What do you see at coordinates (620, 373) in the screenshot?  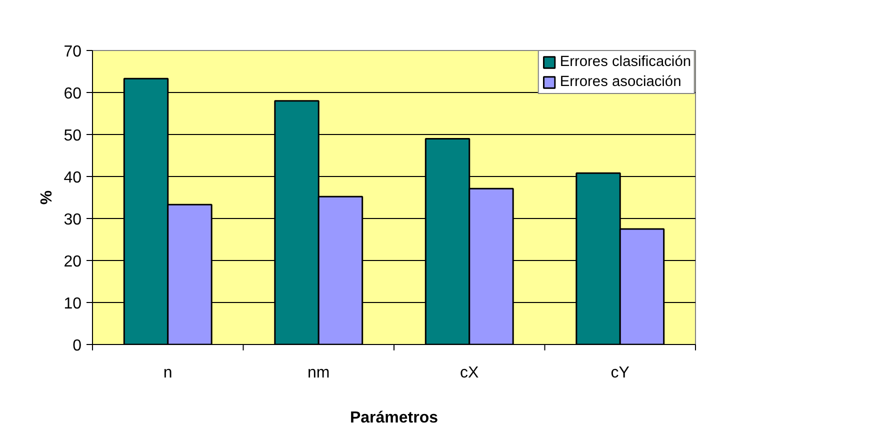 I see `x-tick-label: cY` at bounding box center [620, 373].